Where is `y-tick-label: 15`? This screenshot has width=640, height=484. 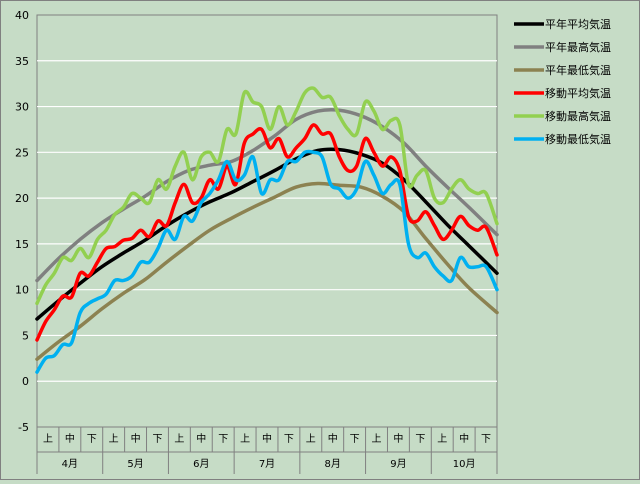 y-tick-label: 15 is located at coordinates (22, 244).